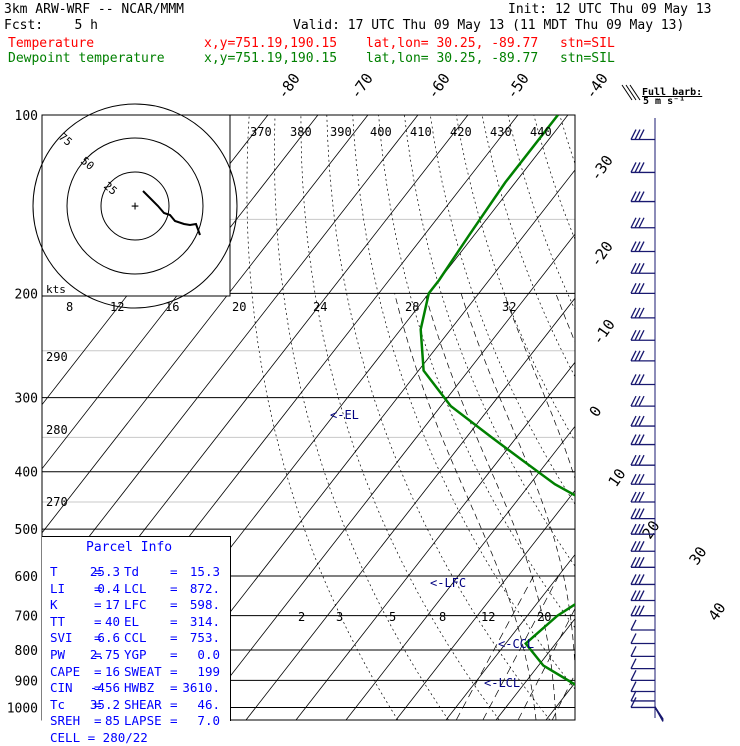  What do you see at coordinates (143, 704) in the screenshot?
I see `parcel-key: SHEAR` at bounding box center [143, 704].